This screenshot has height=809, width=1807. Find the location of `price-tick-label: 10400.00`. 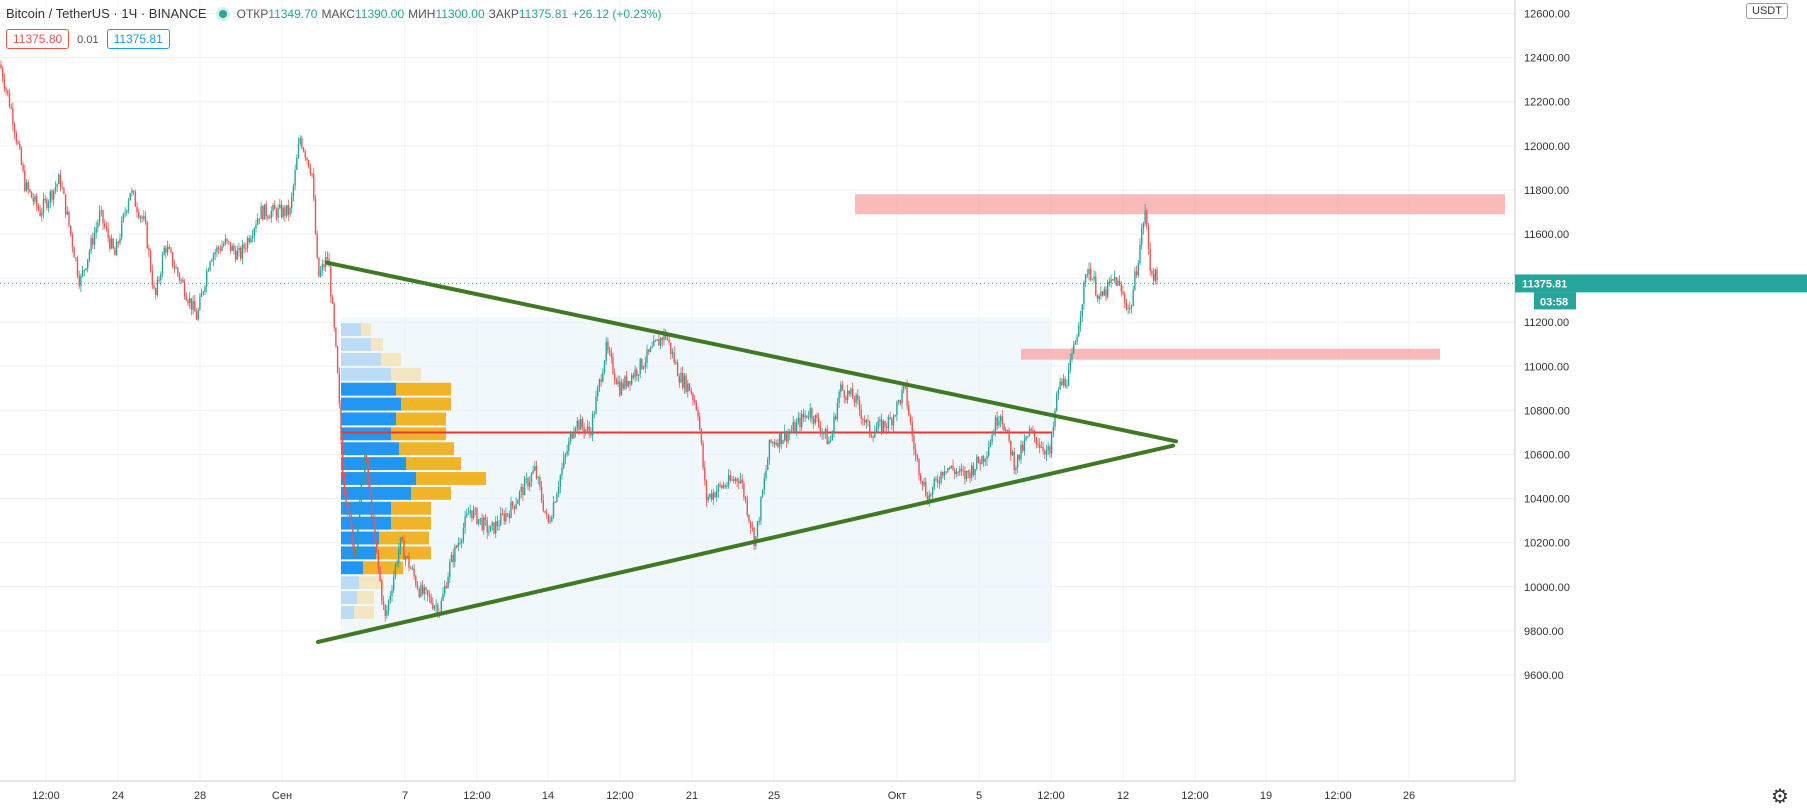

price-tick-label: 10400.00 is located at coordinates (1547, 500).